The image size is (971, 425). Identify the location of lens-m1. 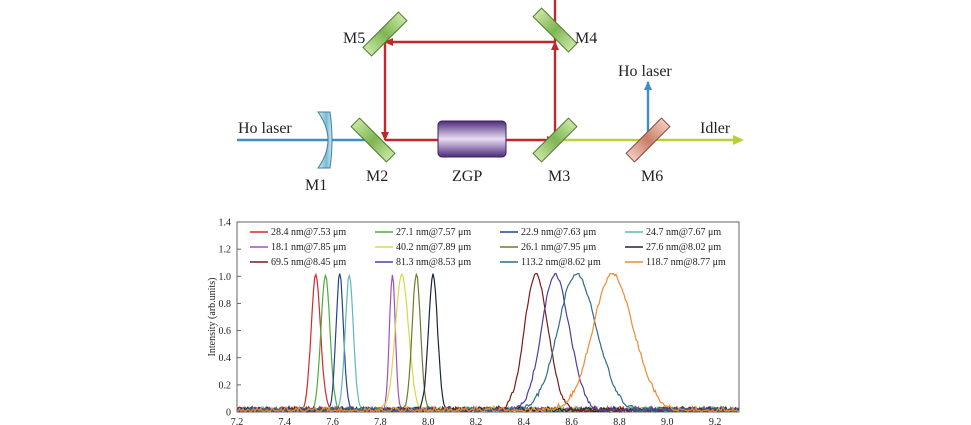
(325, 140).